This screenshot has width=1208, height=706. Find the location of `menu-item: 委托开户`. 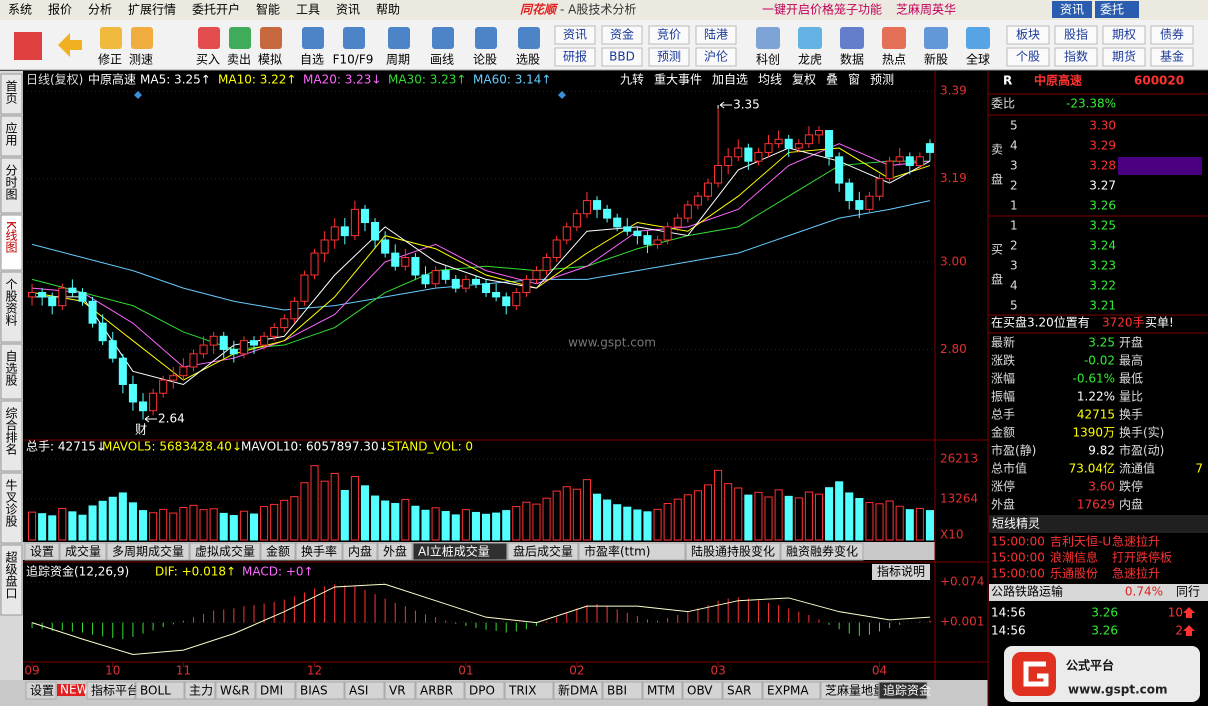

menu-item: 委托开户 is located at coordinates (216, 9).